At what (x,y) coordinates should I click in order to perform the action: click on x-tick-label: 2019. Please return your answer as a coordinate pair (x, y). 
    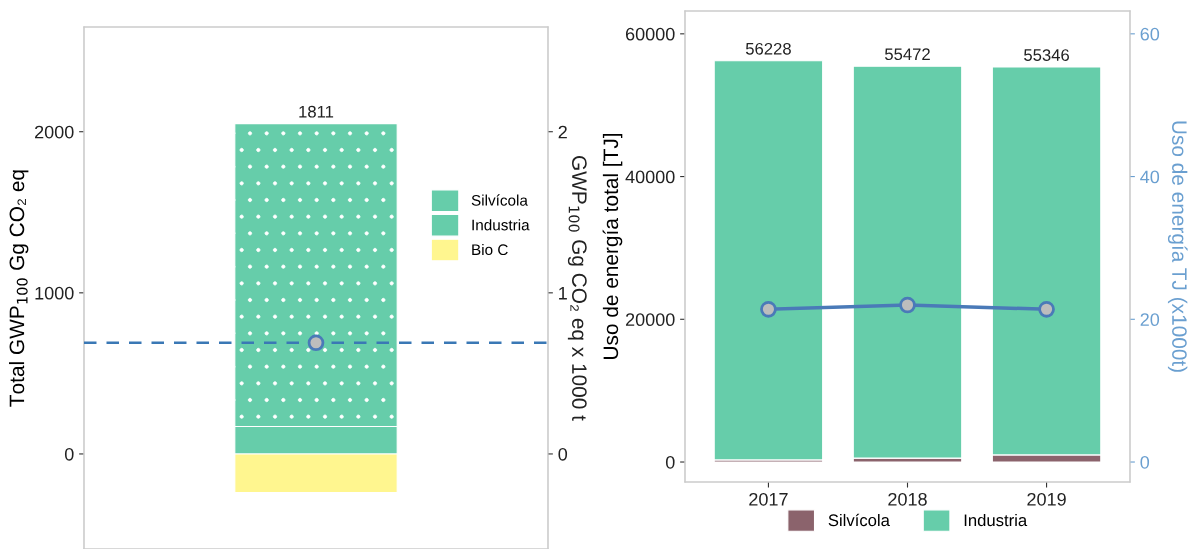
    Looking at the image, I should click on (1046, 499).